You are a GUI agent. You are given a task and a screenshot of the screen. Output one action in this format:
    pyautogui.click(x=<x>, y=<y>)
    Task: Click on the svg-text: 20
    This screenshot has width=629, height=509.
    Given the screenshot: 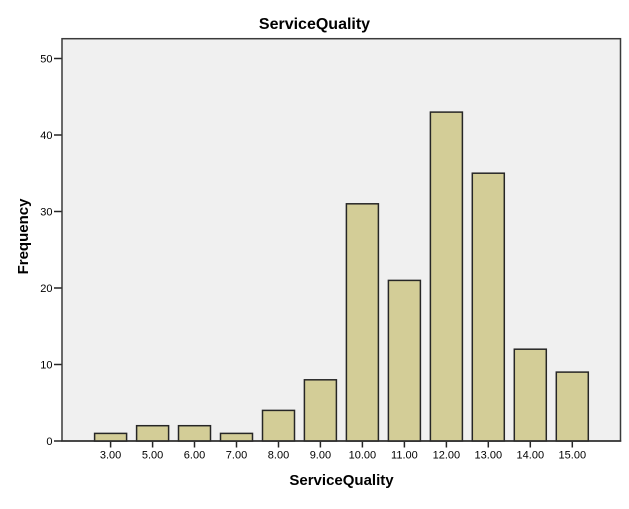 What is the action you would take?
    pyautogui.click(x=46, y=289)
    